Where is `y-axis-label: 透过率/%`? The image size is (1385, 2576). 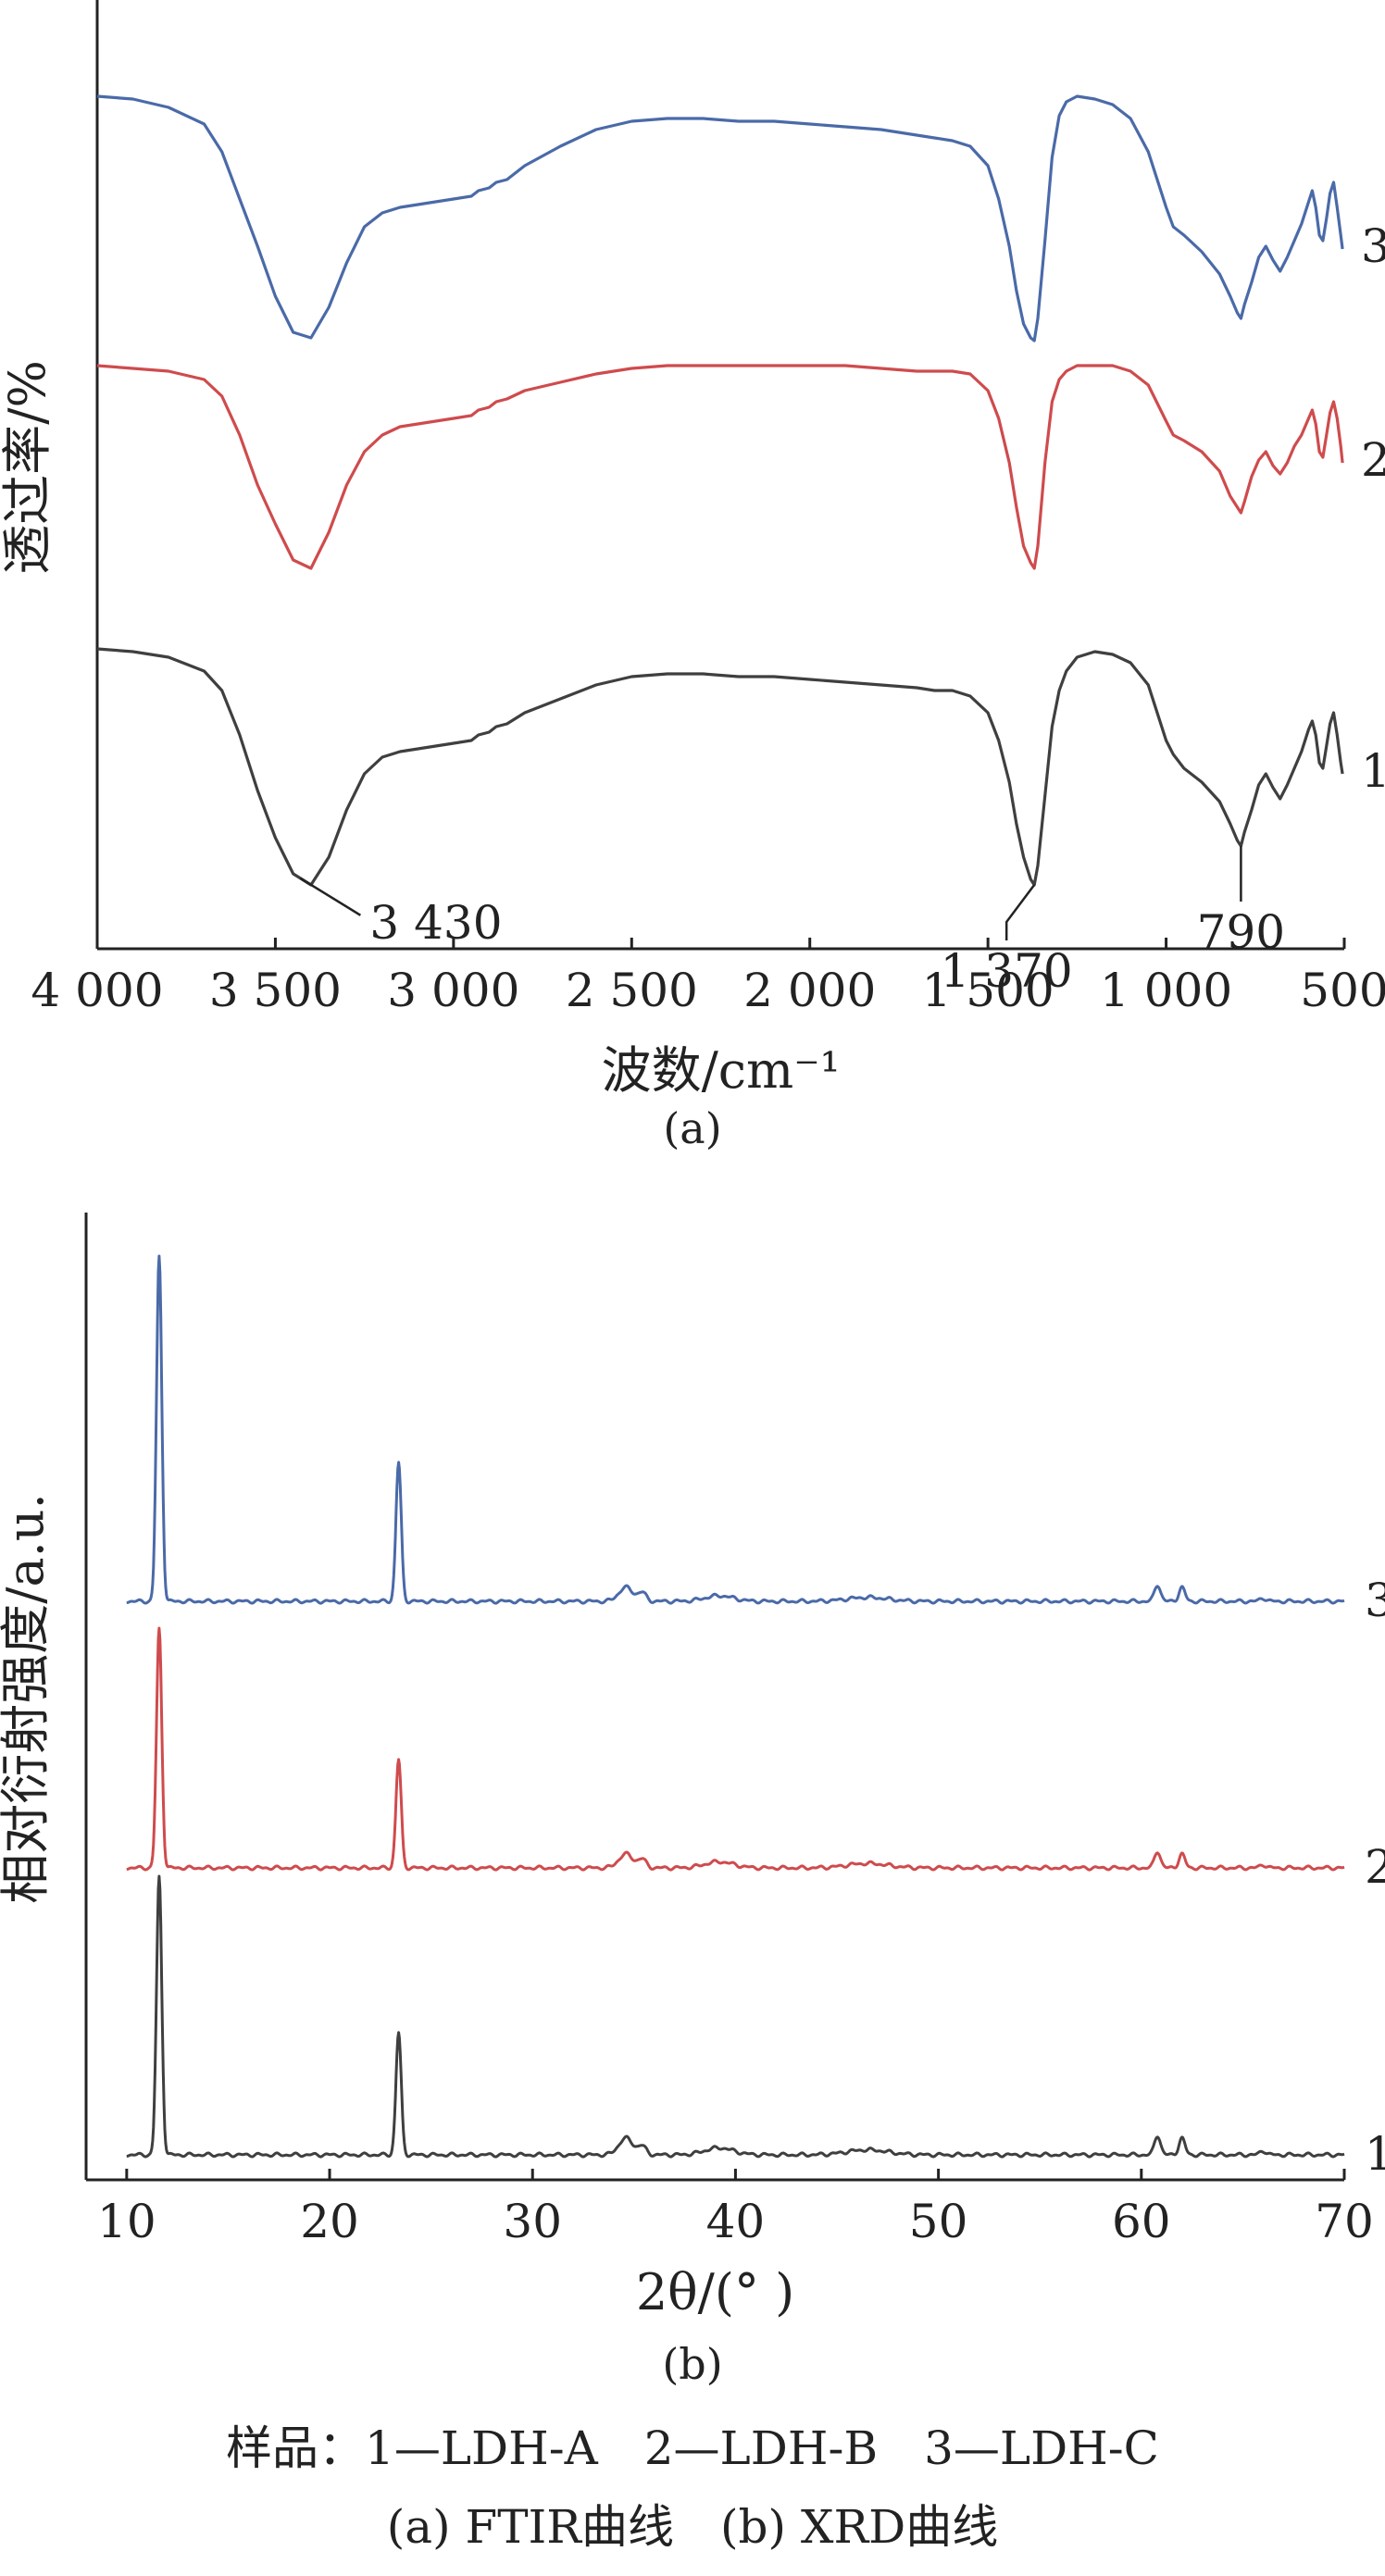 y-axis-label: 透过率/% is located at coordinates (28, 467).